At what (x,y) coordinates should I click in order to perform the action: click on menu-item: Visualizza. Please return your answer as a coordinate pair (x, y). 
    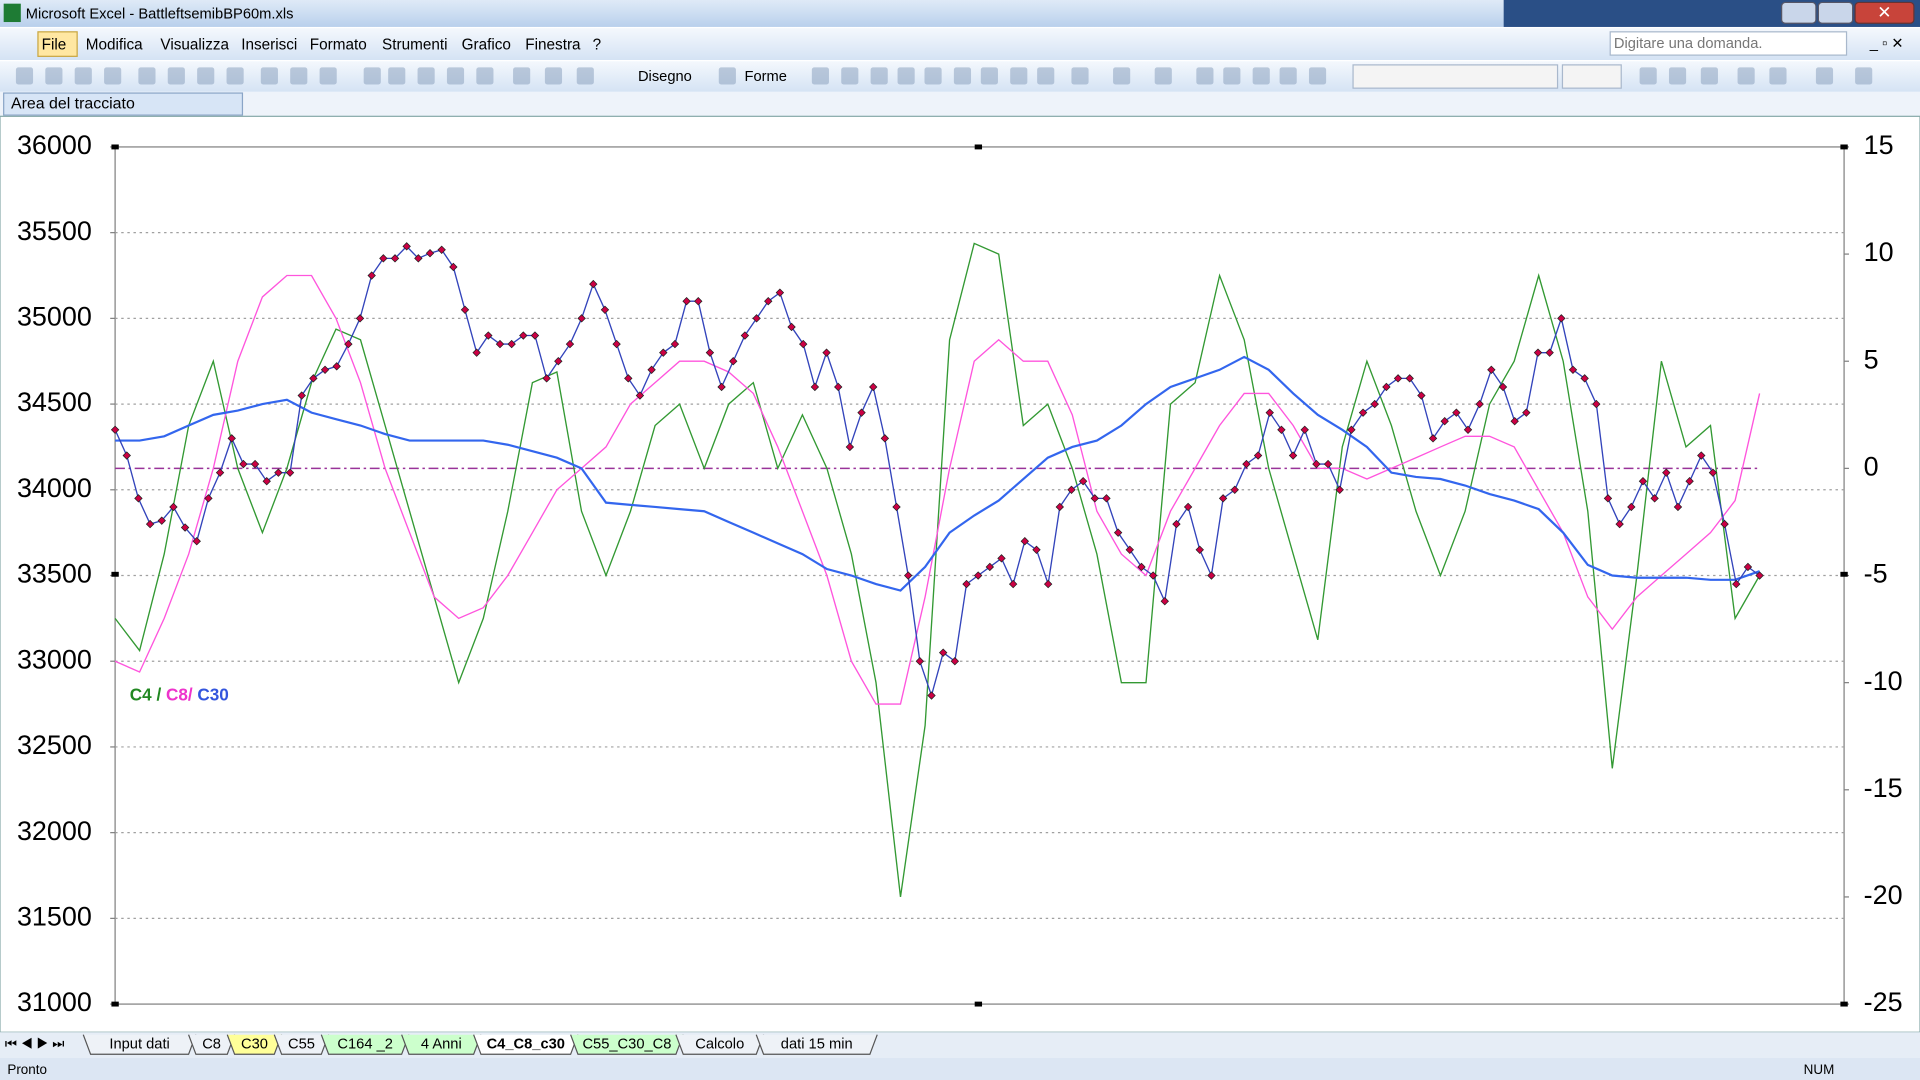
    Looking at the image, I should click on (194, 44).